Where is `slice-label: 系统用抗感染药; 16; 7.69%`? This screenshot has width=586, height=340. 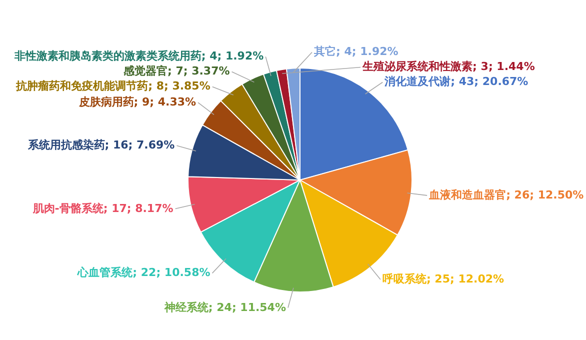 slice-label: 系统用抗感染药; 16; 7.69% is located at coordinates (100, 145).